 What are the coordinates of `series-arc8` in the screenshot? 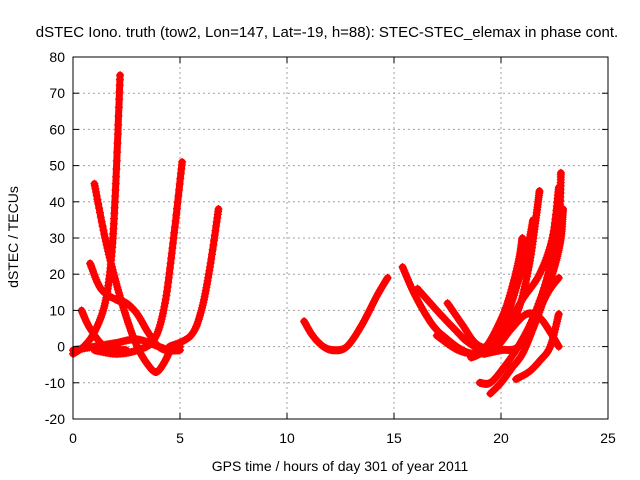 It's located at (346, 314).